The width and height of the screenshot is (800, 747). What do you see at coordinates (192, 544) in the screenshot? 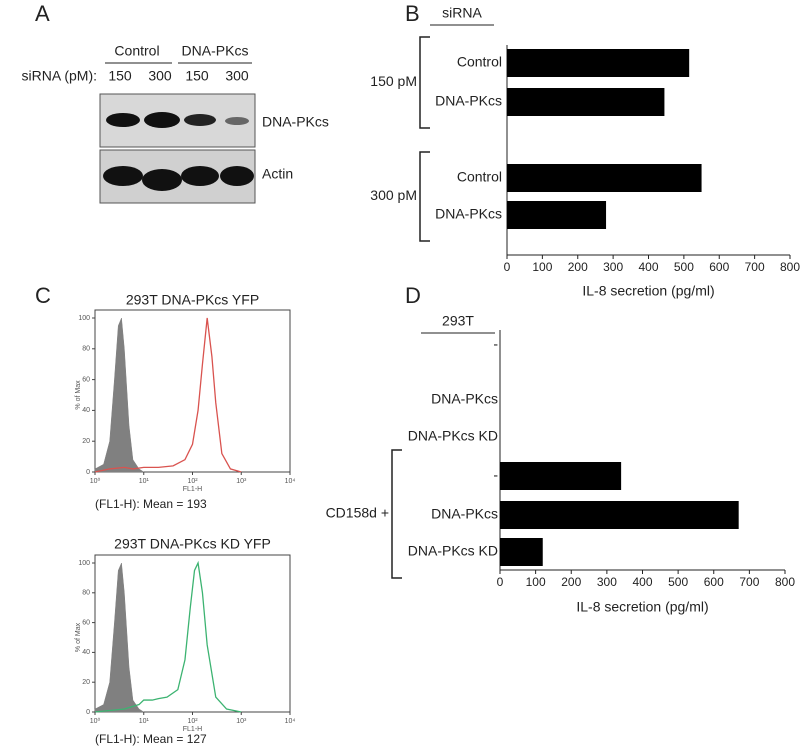
I see `chart-title: 293T DNA-PKcs KD YFP` at bounding box center [192, 544].